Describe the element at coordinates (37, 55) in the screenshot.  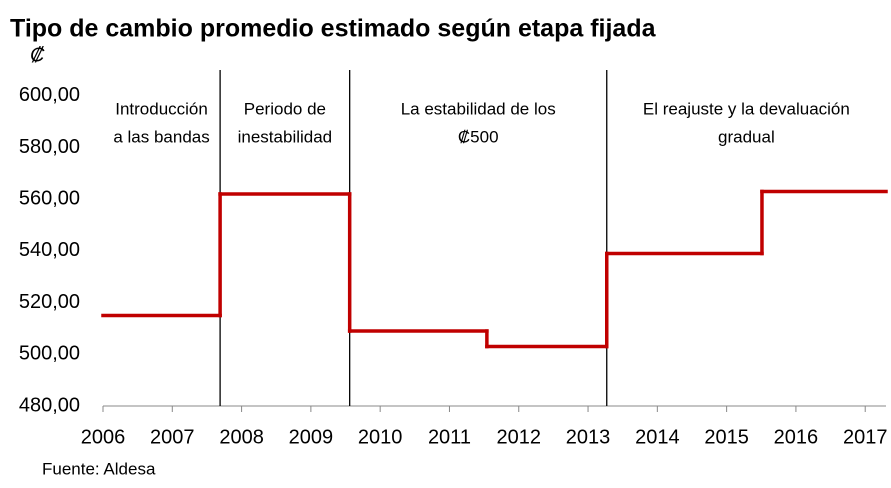
I see `y-axis-label: ₡` at that location.